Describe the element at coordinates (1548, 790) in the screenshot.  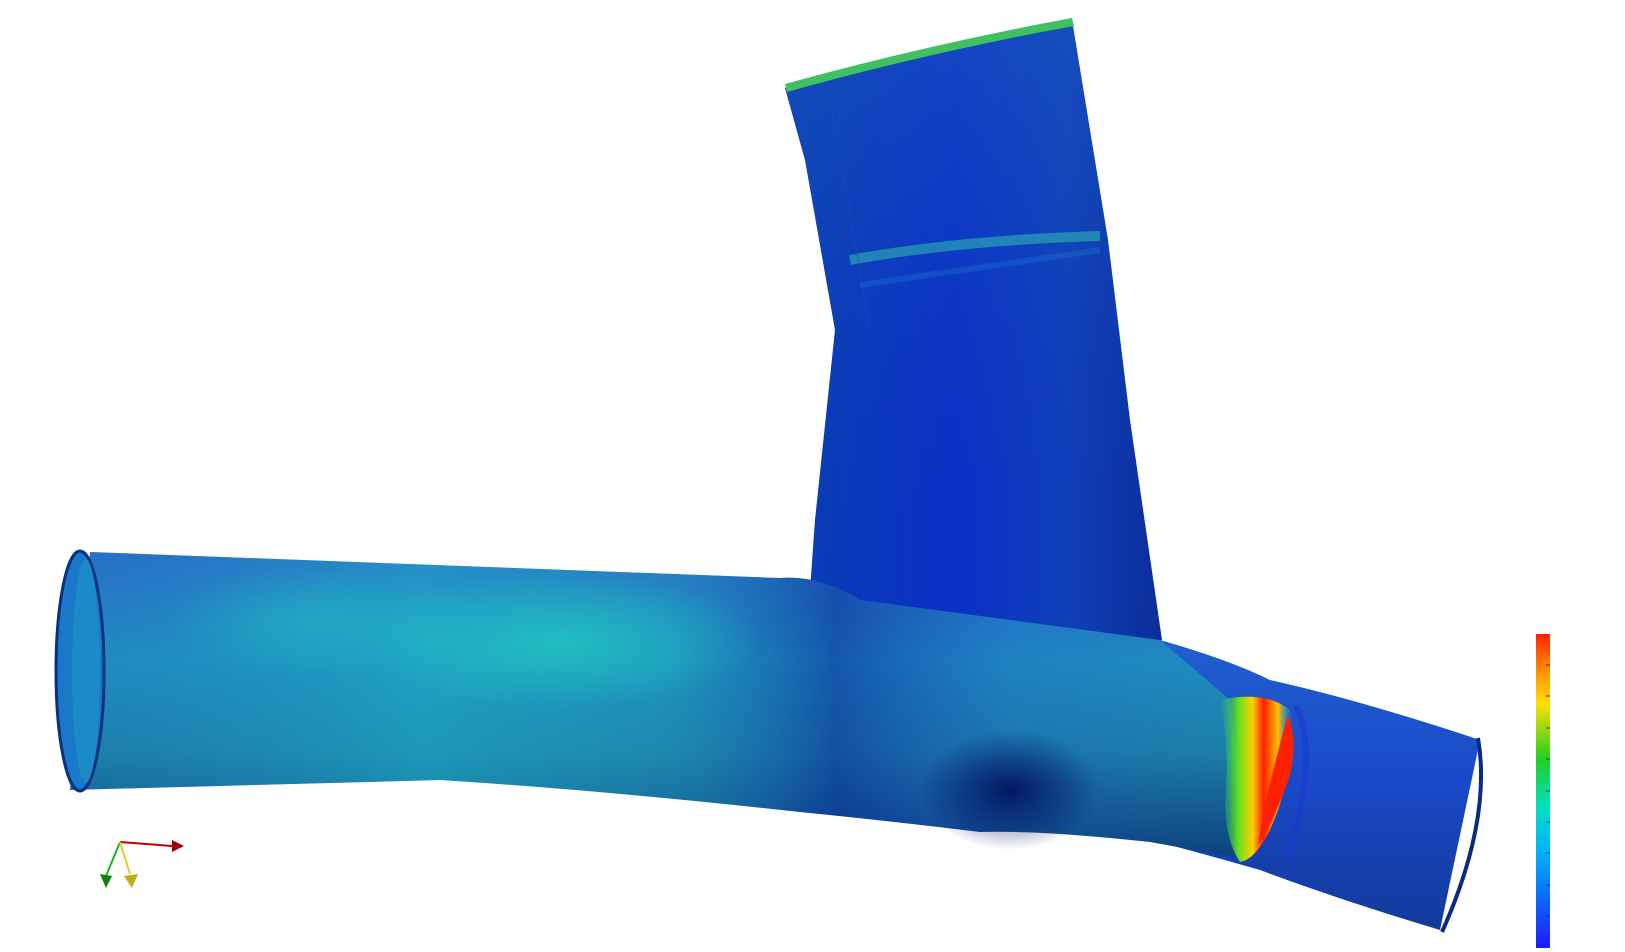
I see `colorbar-ticks` at that location.